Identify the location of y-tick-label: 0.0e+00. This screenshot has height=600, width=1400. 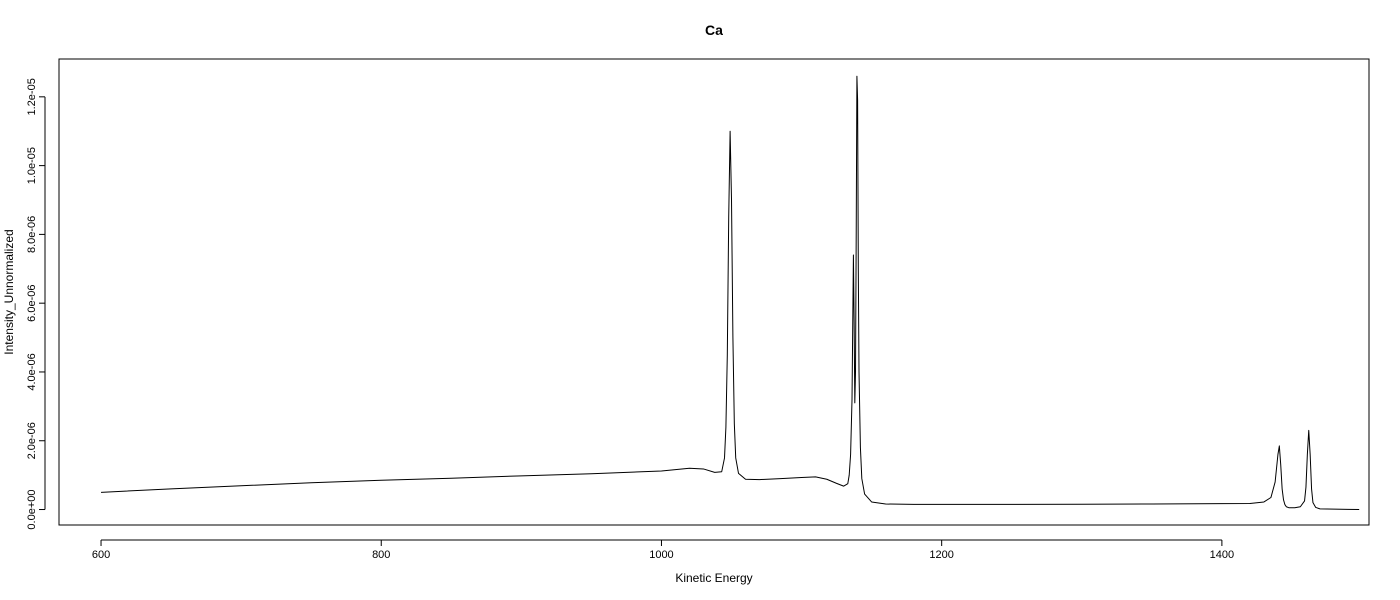
(32, 509).